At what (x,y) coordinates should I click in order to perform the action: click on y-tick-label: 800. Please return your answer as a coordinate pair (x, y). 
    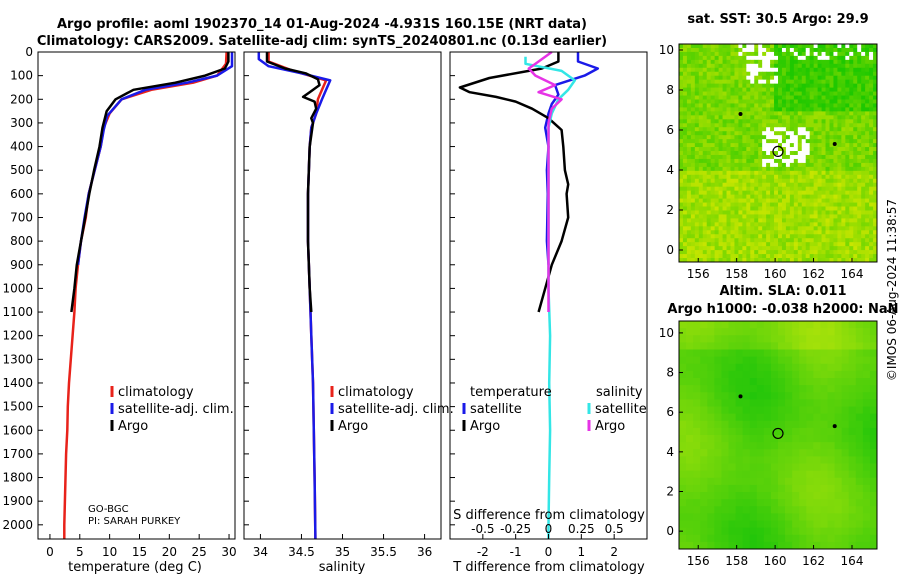
    Looking at the image, I should click on (21, 241).